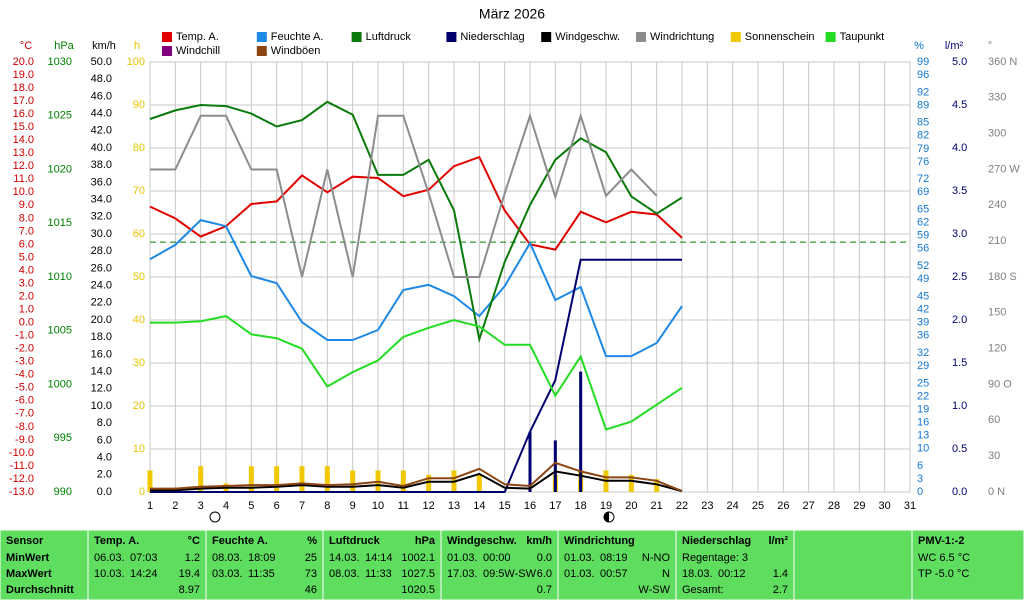 Image resolution: width=1024 pixels, height=600 pixels. Describe the element at coordinates (24, 388) in the screenshot. I see `y-tick-label: -5.0` at that location.